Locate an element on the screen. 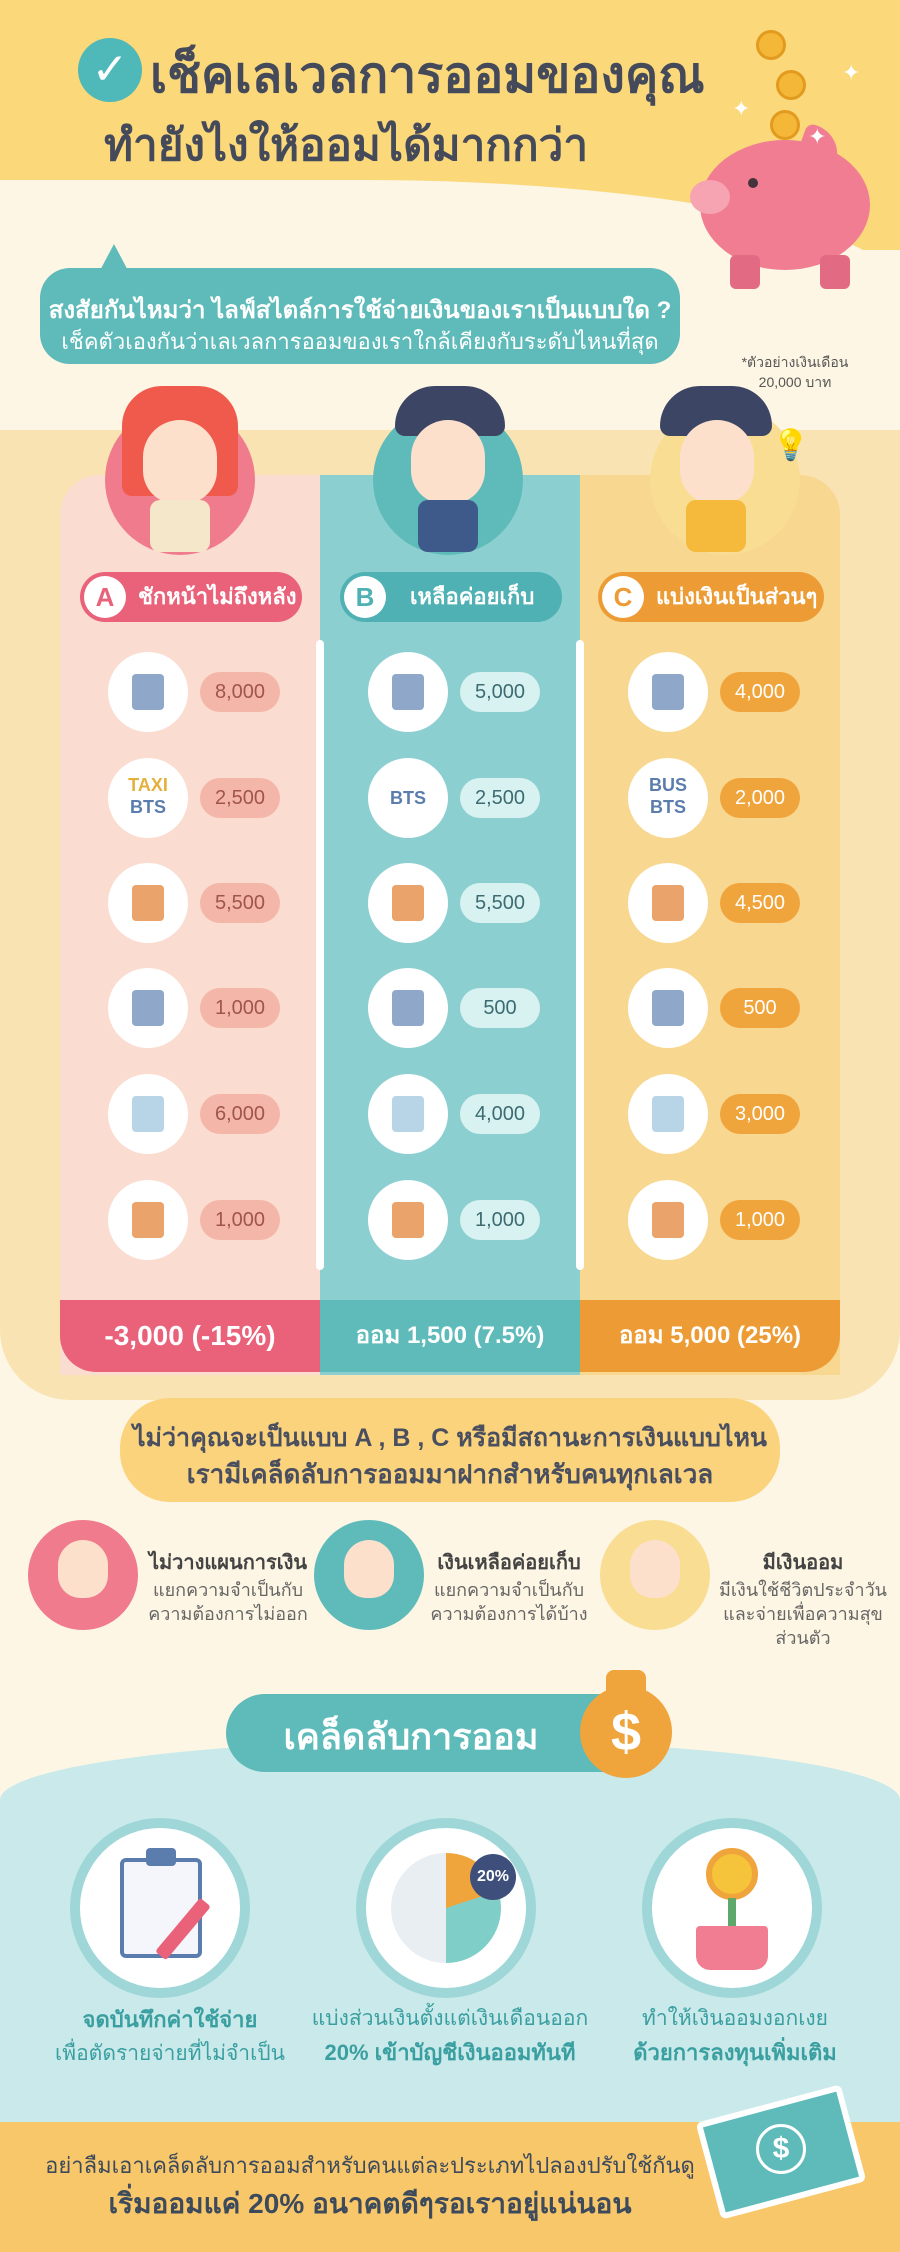 This screenshot has width=900, height=2252. persona-c-tip-line-3: ส่วนตัว is located at coordinates (803, 1638).